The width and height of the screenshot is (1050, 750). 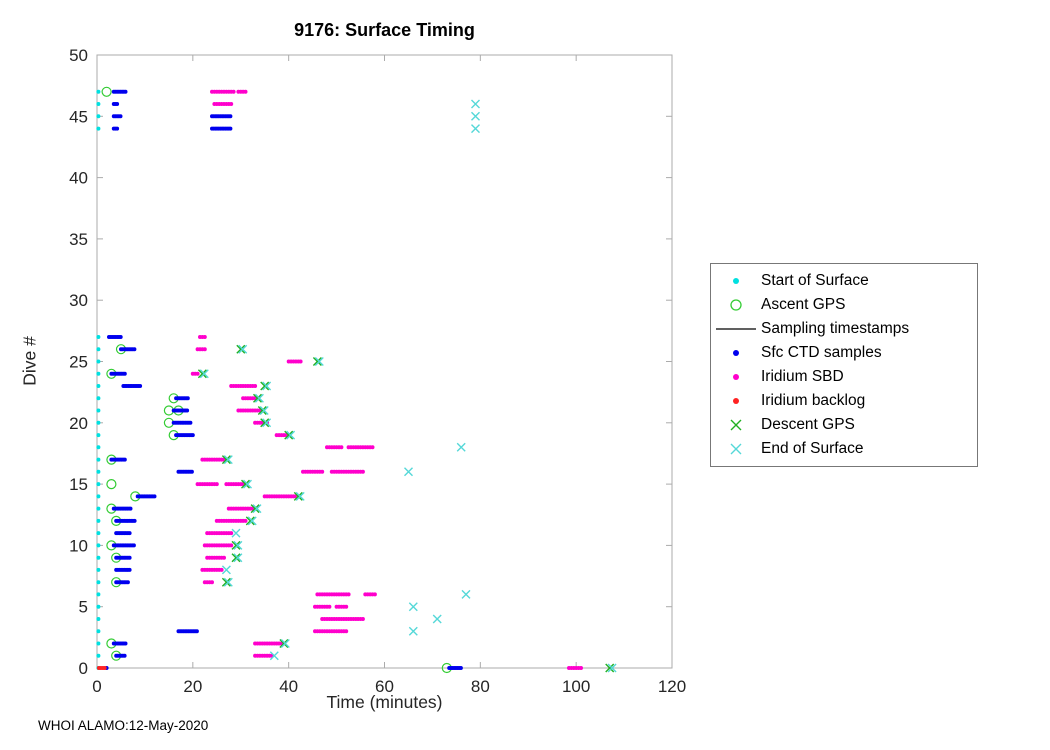 I want to click on legend-item-descent-gps: Descent GPS, so click(x=844, y=425).